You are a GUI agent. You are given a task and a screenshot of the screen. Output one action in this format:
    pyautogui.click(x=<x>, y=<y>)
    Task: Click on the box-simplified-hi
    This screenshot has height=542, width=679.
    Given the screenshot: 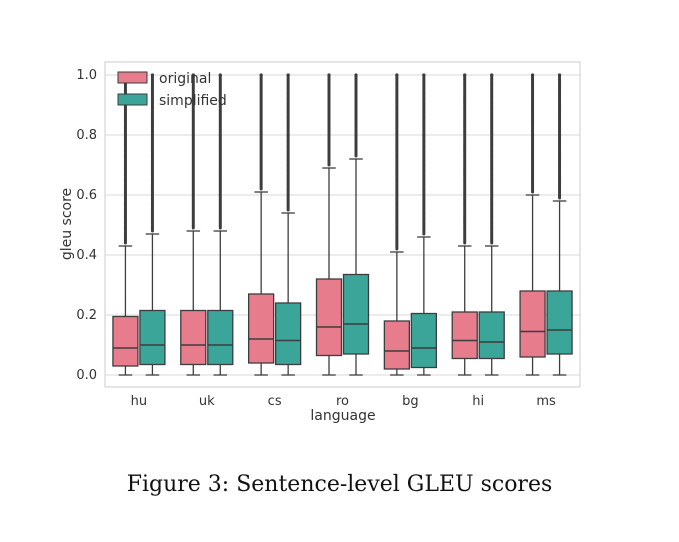 What is the action you would take?
    pyautogui.click(x=491, y=224)
    